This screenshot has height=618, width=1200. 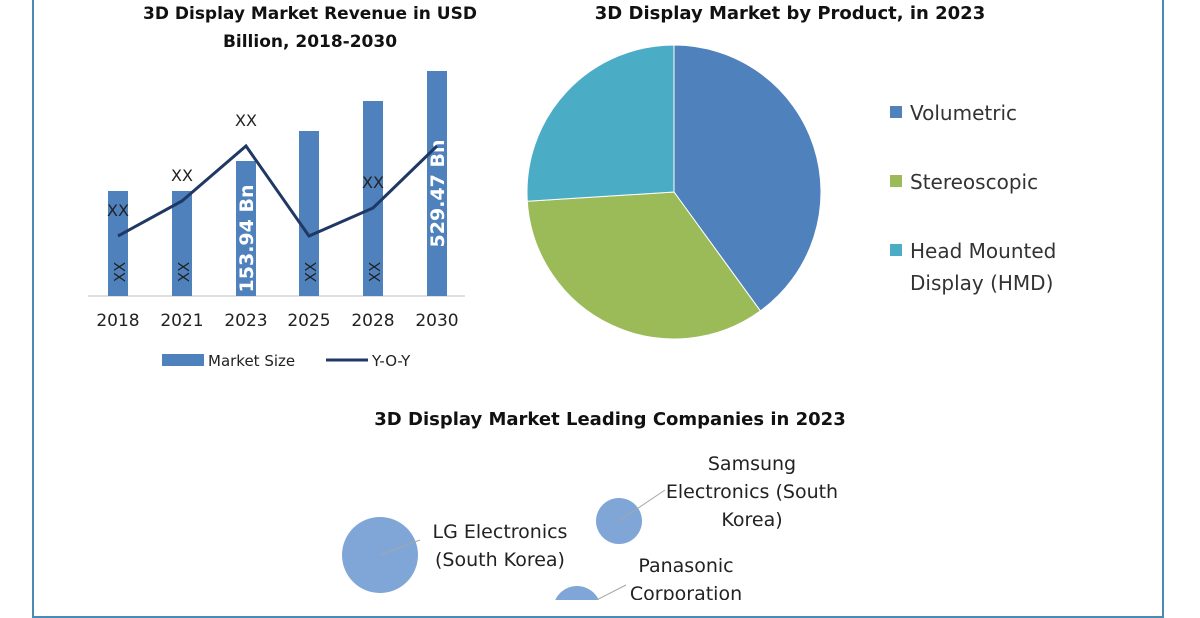 I want to click on bar-market-size-2028, so click(x=373, y=198).